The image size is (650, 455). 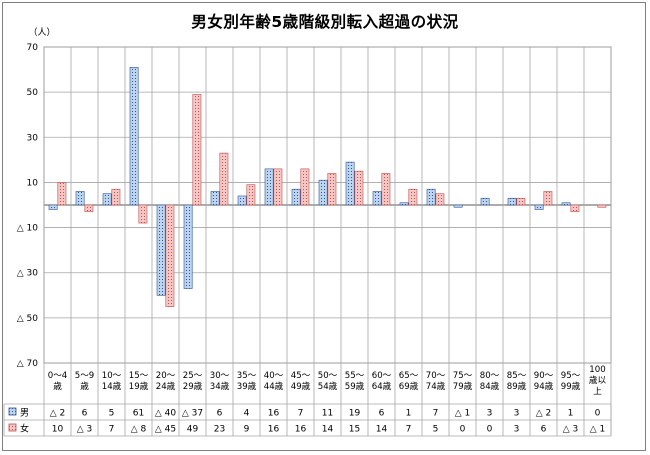 I want to click on x-tick-label: 80～ 84歳, so click(x=490, y=381).